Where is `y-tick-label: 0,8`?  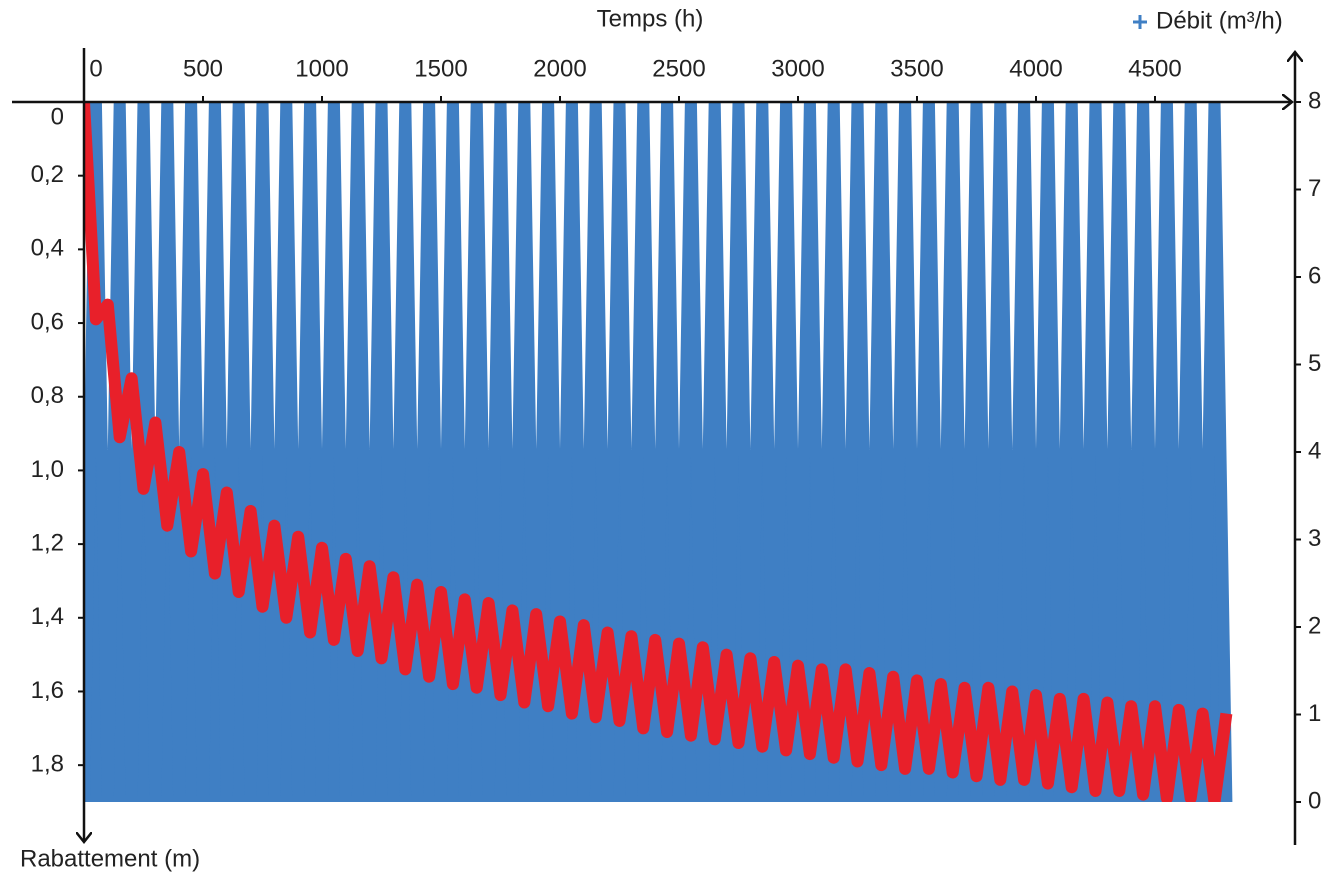
y-tick-label: 0,8 is located at coordinates (47, 395).